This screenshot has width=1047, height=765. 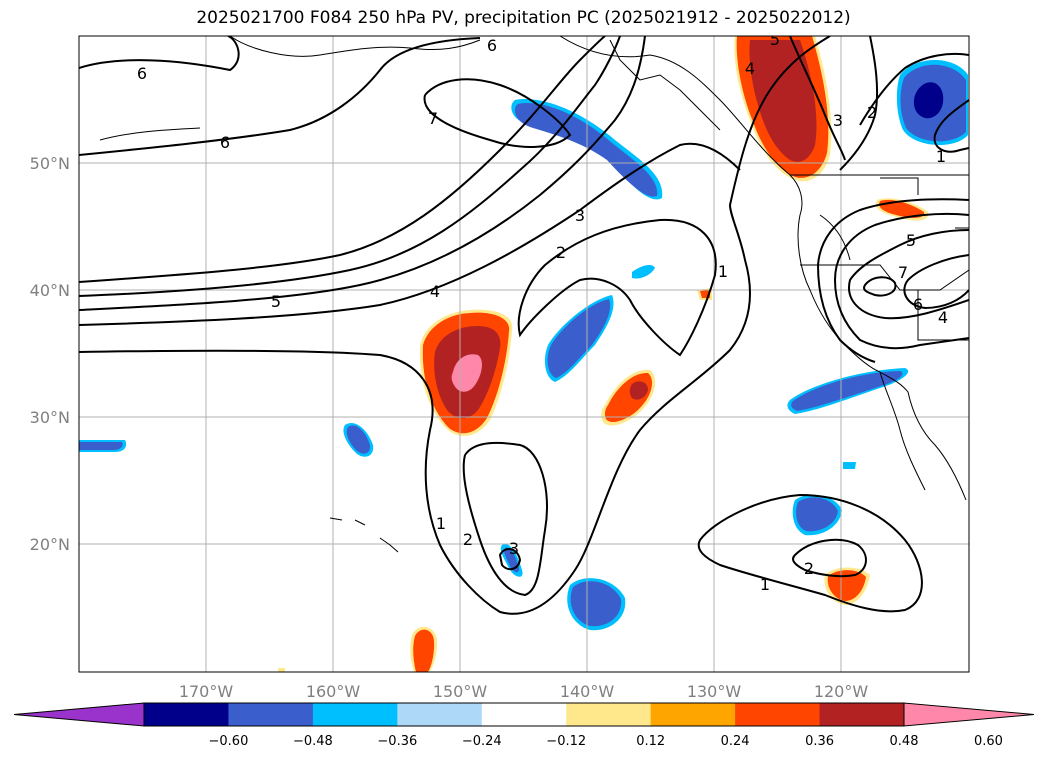 What do you see at coordinates (397, 741) in the screenshot?
I see `colorbar-tick-label: −0.36` at bounding box center [397, 741].